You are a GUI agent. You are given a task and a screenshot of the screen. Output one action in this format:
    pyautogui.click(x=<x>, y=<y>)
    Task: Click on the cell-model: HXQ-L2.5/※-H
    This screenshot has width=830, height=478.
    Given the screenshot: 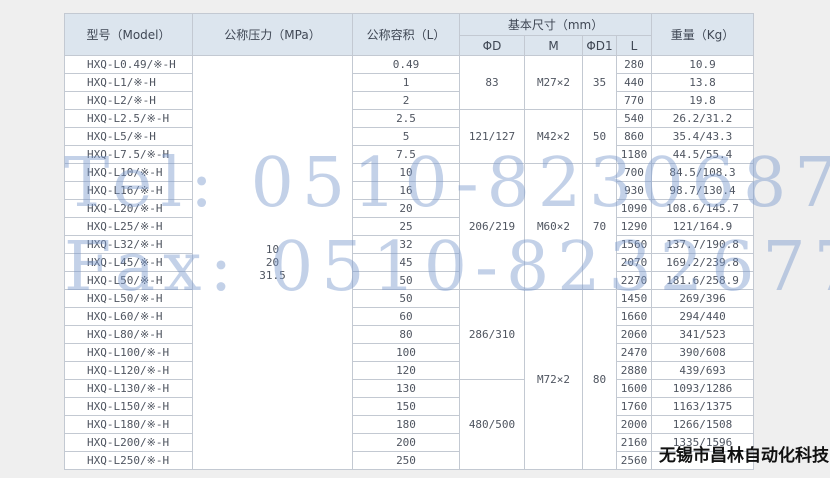 What is the action you would take?
    pyautogui.click(x=128, y=118)
    